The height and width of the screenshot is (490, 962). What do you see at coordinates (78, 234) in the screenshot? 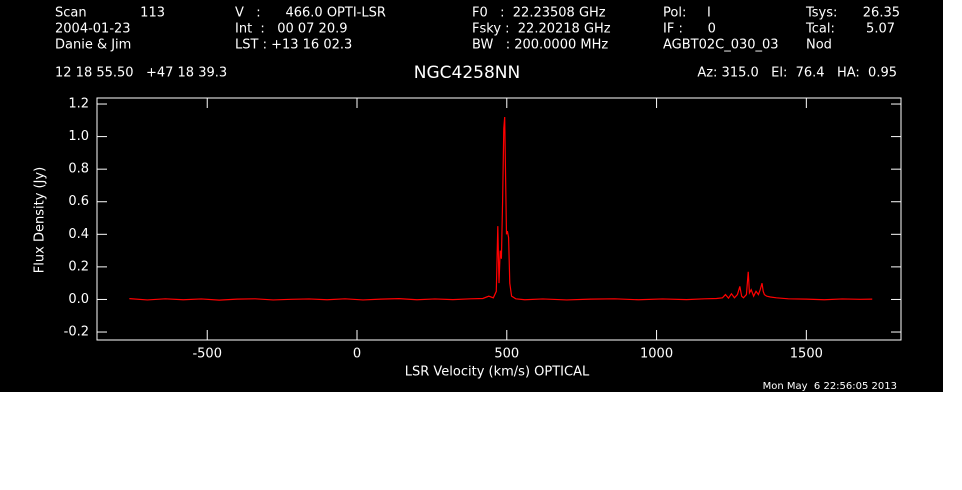
I see `y-tick-label: 0.4` at bounding box center [78, 234].